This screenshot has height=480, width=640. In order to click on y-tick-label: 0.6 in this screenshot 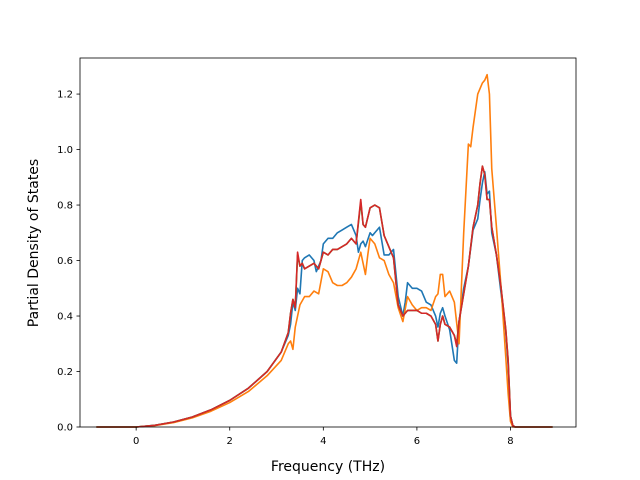, I will do `click(65, 261)`.